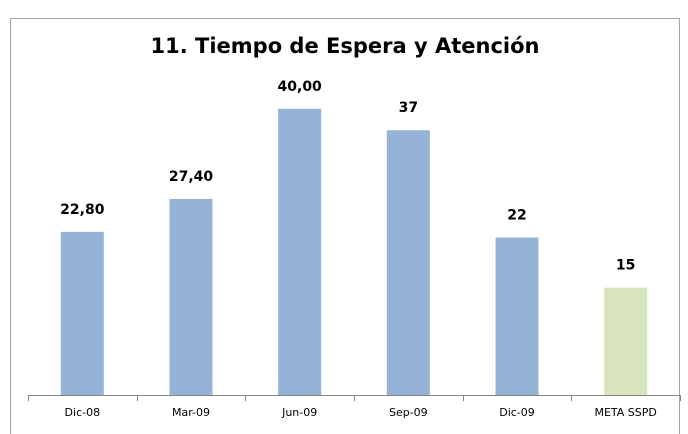  Describe the element at coordinates (517, 412) in the screenshot. I see `x-tick-label: Dic-09` at that location.